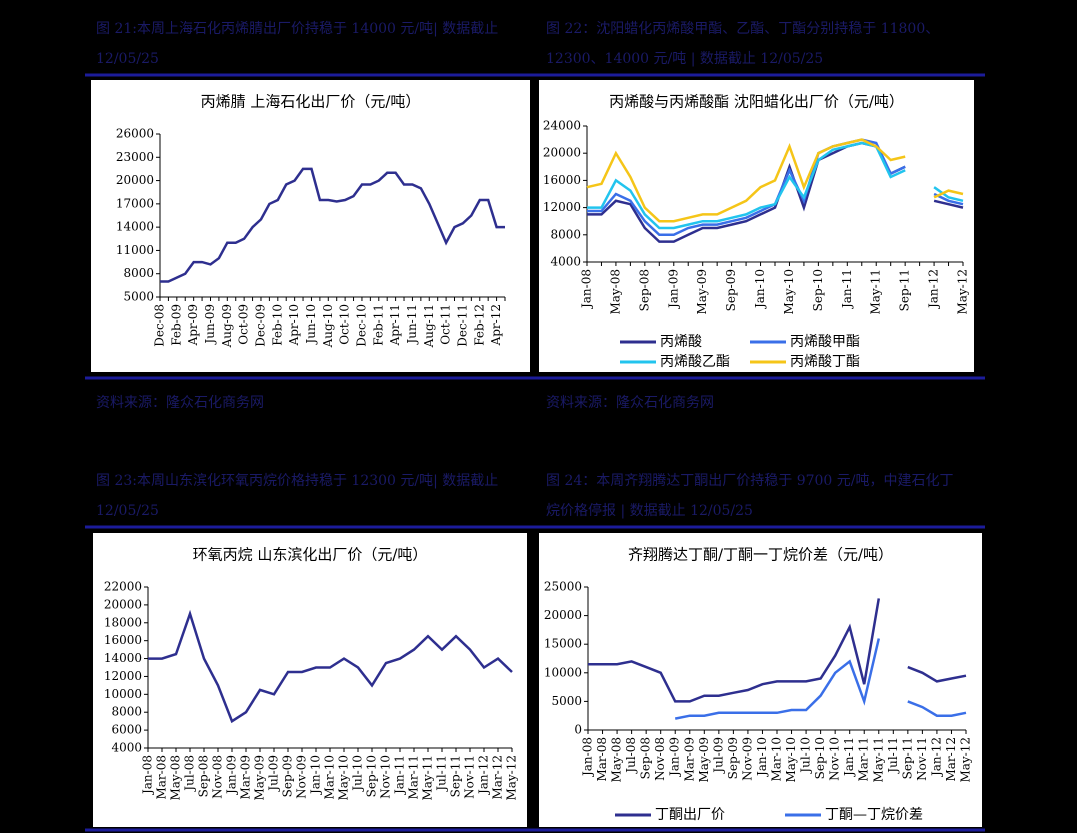 The height and width of the screenshot is (833, 1077). Describe the element at coordinates (358, 774) in the screenshot. I see `x-tick-label: Jul-10` at that location.